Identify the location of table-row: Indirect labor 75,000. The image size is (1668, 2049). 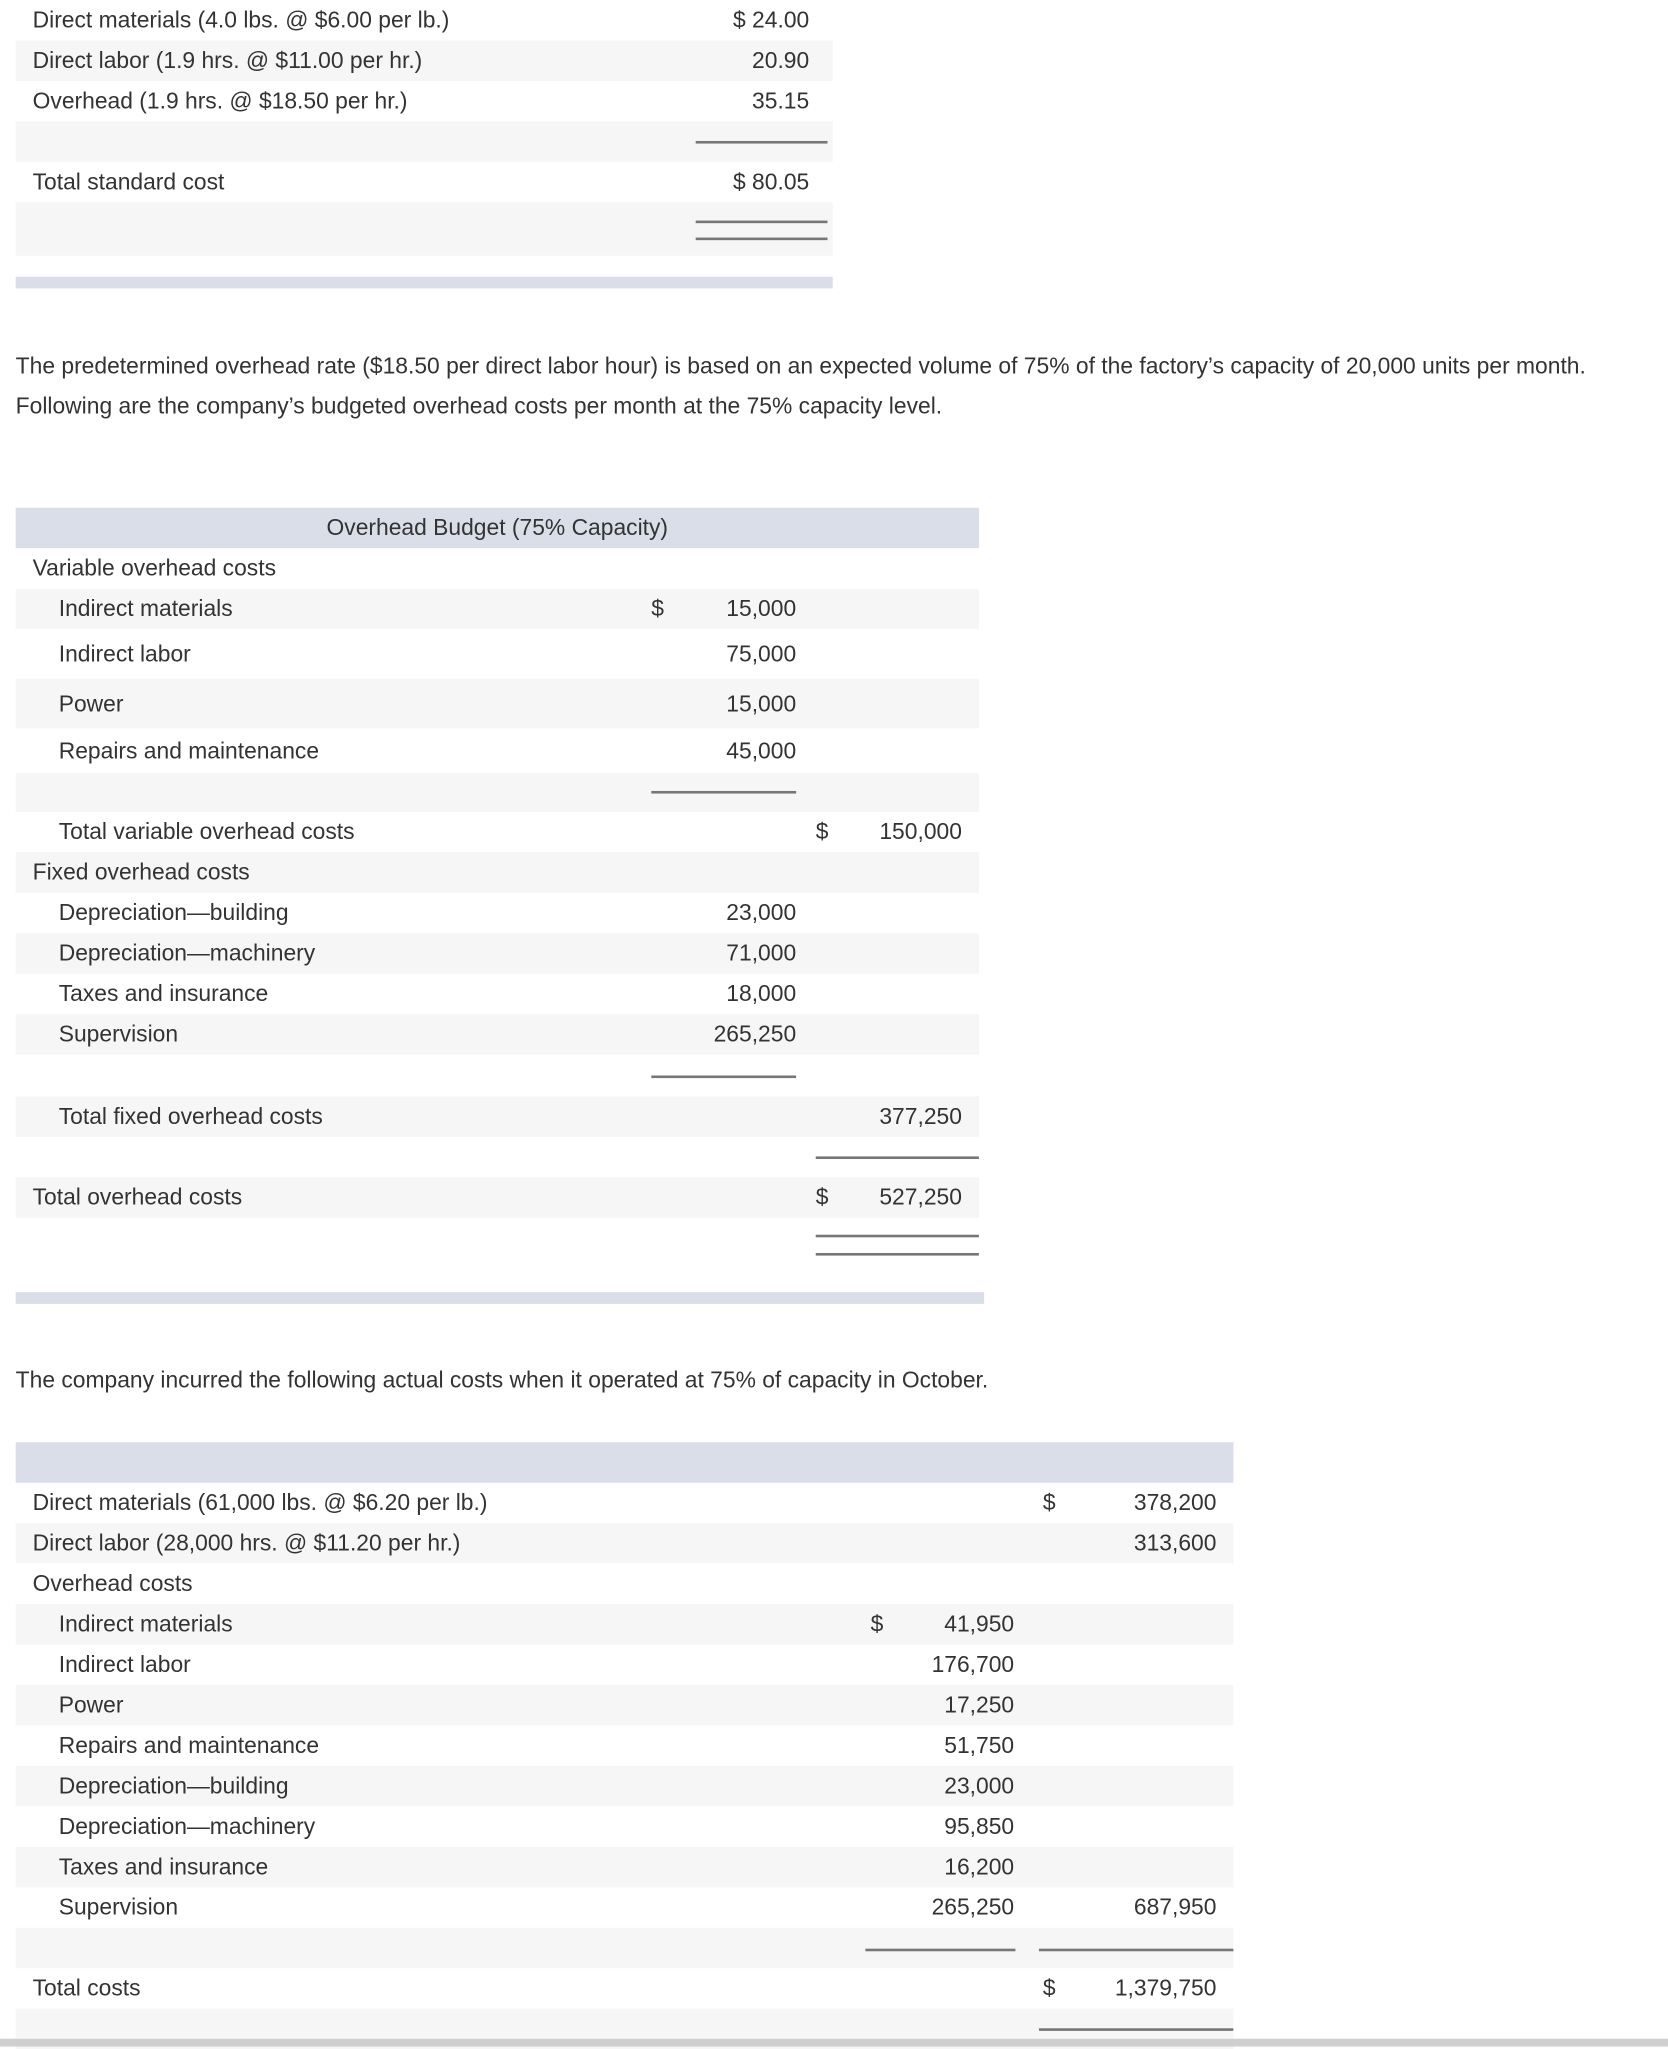
(497, 654).